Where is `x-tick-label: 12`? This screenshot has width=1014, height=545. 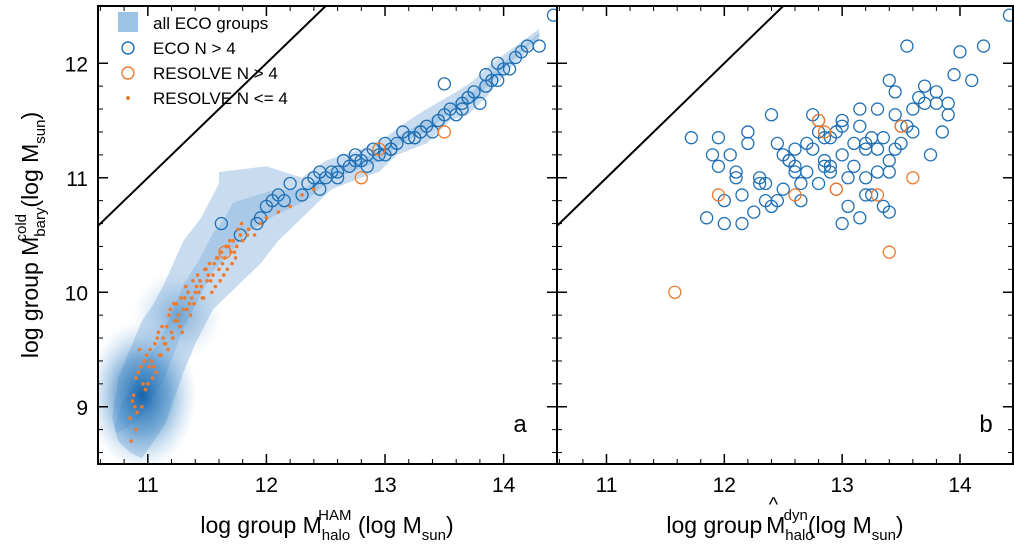 x-tick-label: 12 is located at coordinates (724, 485).